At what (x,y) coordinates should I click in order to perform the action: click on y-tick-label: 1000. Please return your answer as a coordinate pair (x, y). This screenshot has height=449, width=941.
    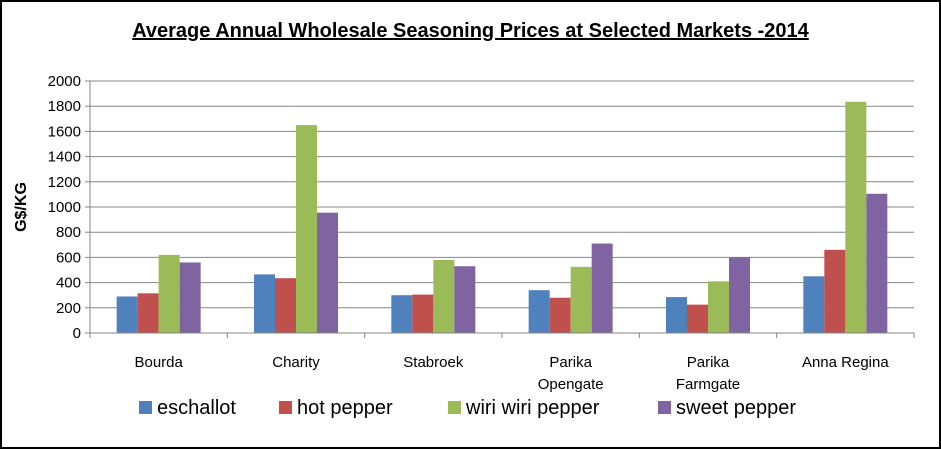
    Looking at the image, I should click on (64, 207).